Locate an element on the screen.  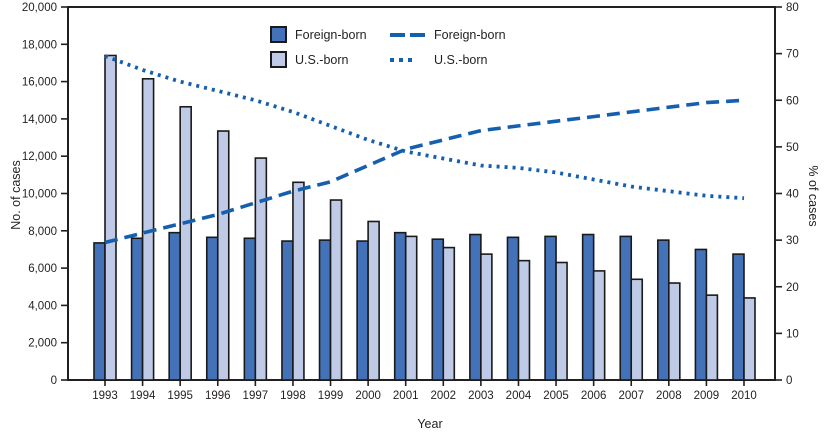
x-tick-label-2007: 2007 is located at coordinates (631, 396).